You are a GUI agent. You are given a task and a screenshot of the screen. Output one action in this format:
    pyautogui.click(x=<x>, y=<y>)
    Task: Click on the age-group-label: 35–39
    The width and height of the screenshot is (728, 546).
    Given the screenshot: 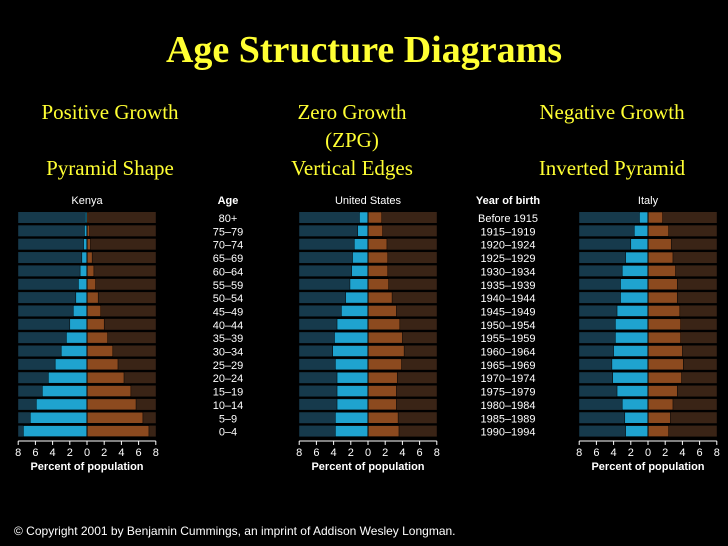 What is the action you would take?
    pyautogui.click(x=228, y=339)
    